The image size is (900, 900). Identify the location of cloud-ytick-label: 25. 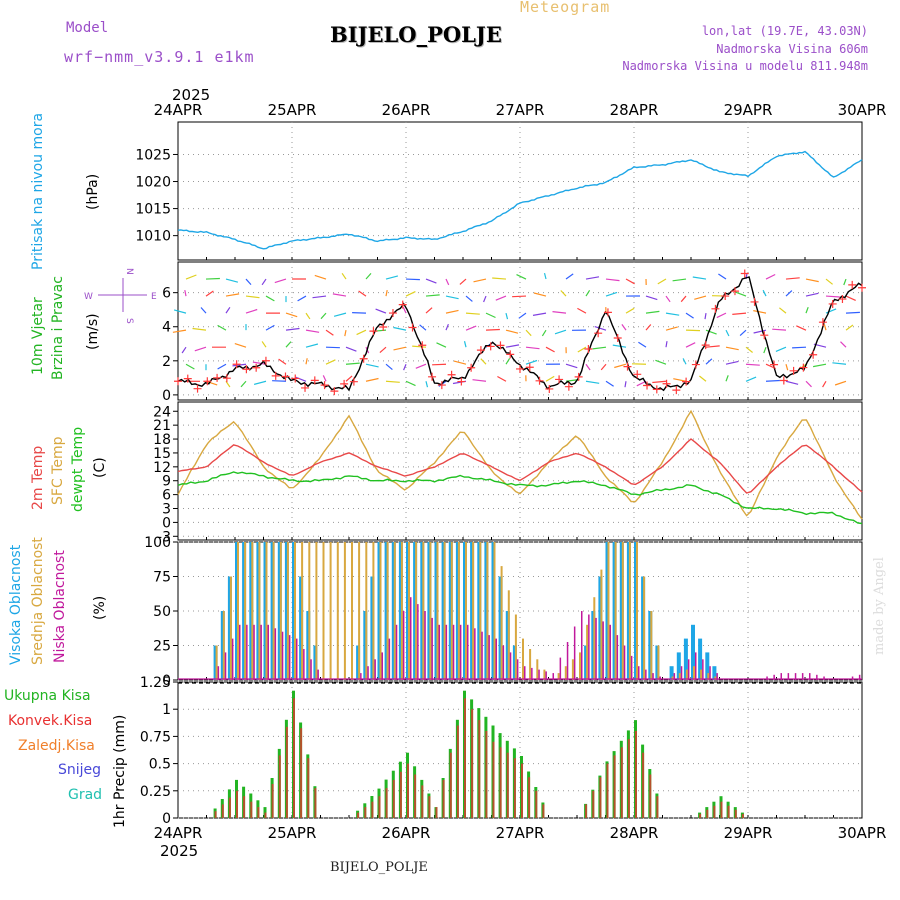
(162, 647).